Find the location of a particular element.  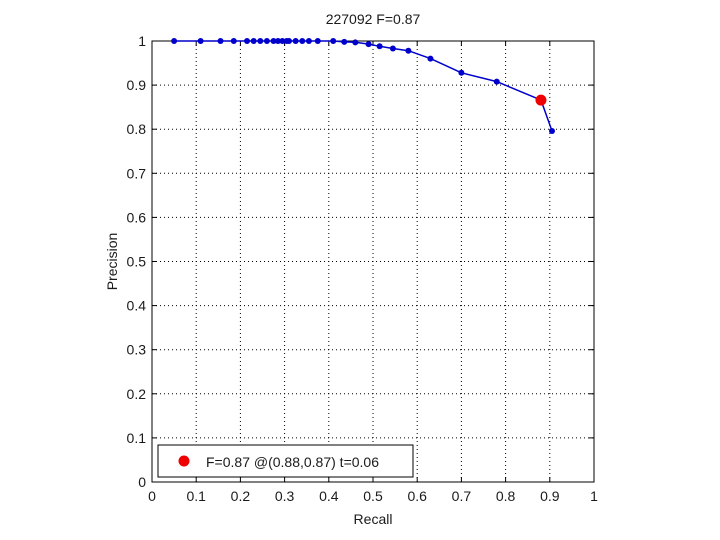

y-tick-label: 1 is located at coordinates (142, 41).